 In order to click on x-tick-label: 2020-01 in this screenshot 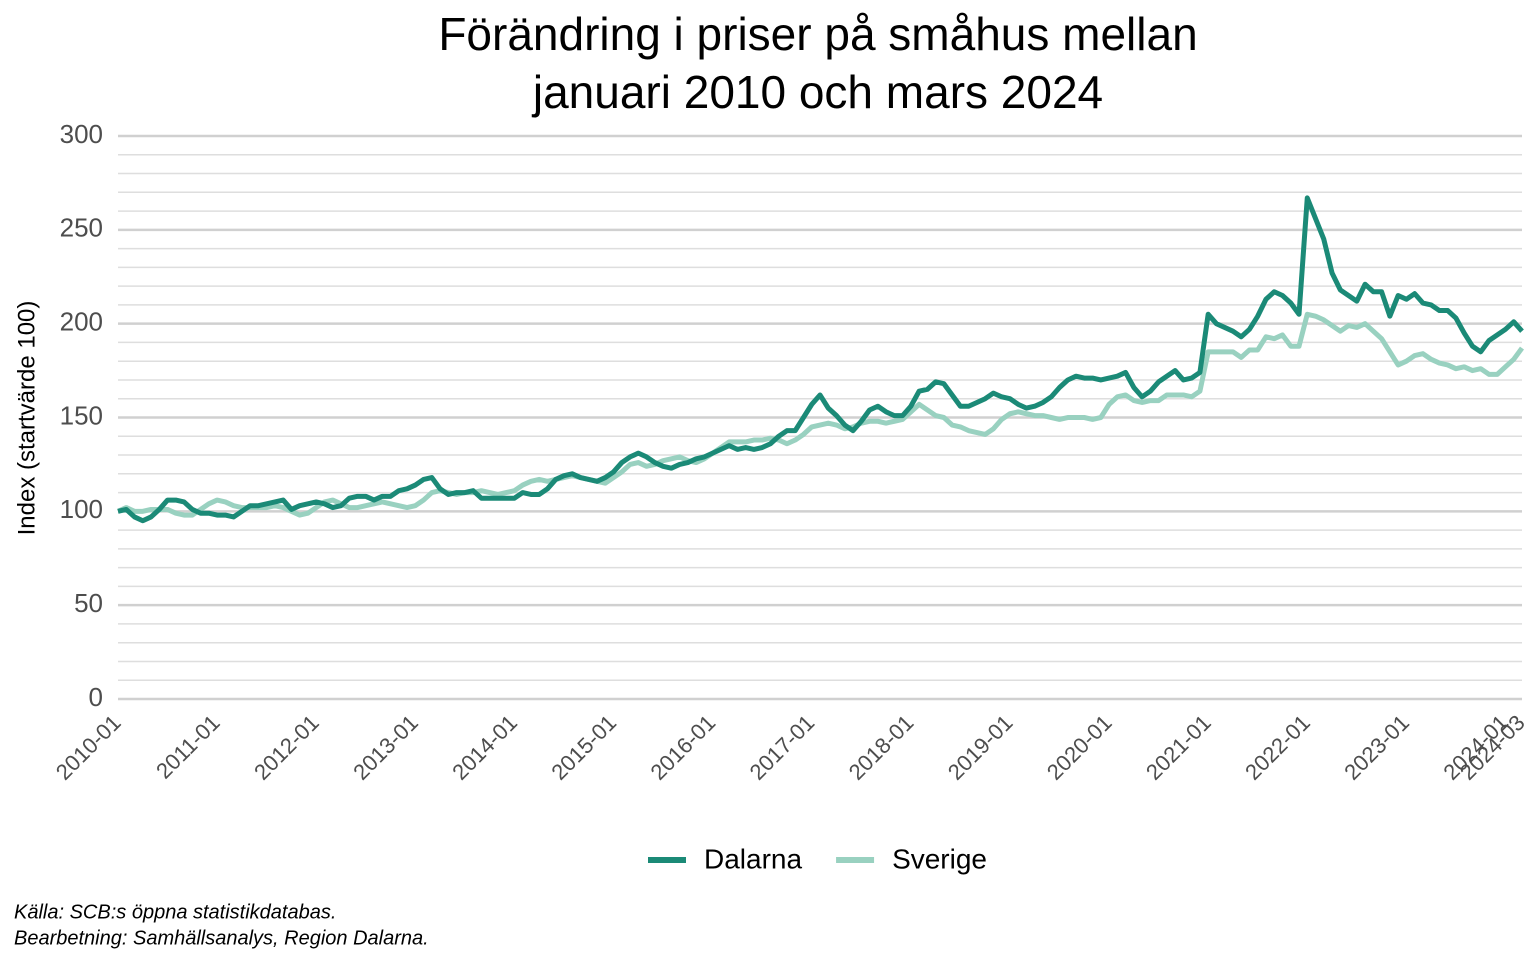, I will do `click(1079, 747)`.